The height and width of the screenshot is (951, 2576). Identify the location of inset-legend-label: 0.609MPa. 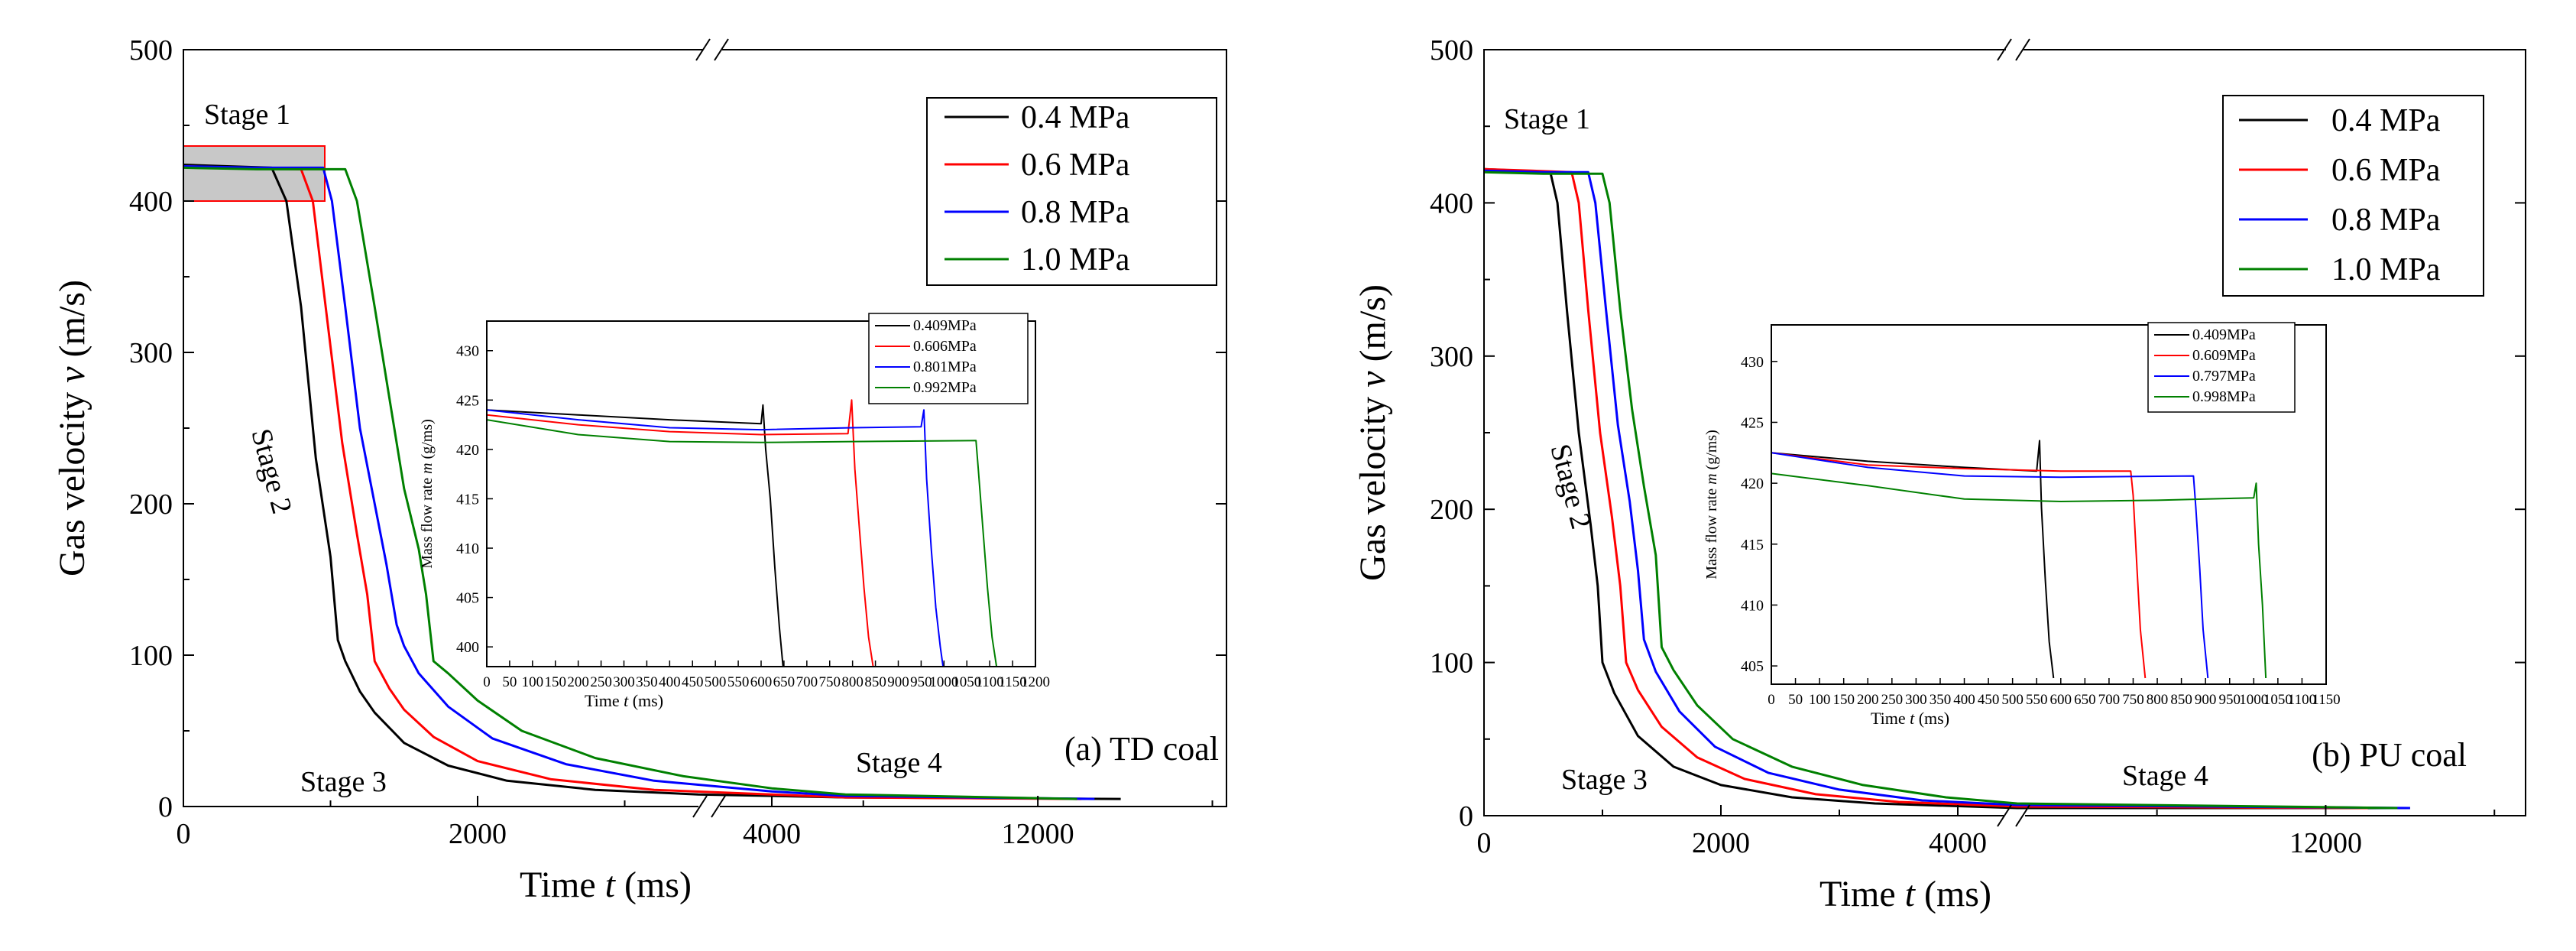
(2224, 355).